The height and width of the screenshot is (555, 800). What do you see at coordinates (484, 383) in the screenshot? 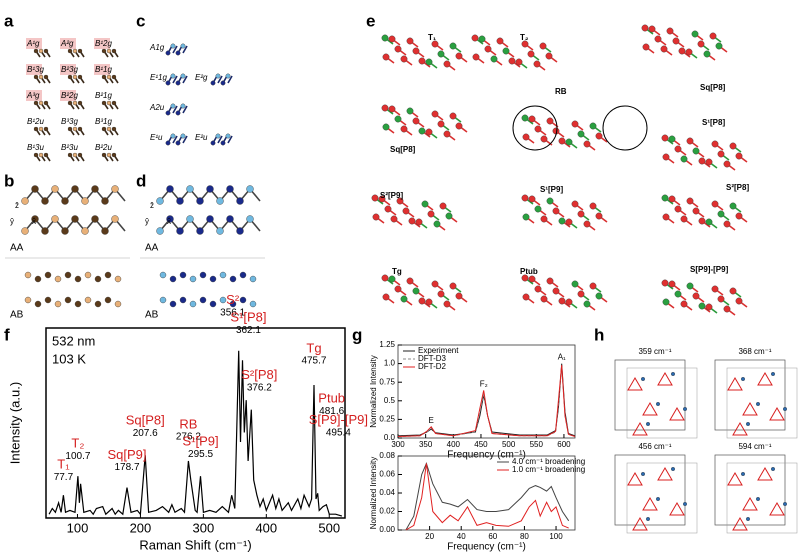
I see `label: F₂` at bounding box center [484, 383].